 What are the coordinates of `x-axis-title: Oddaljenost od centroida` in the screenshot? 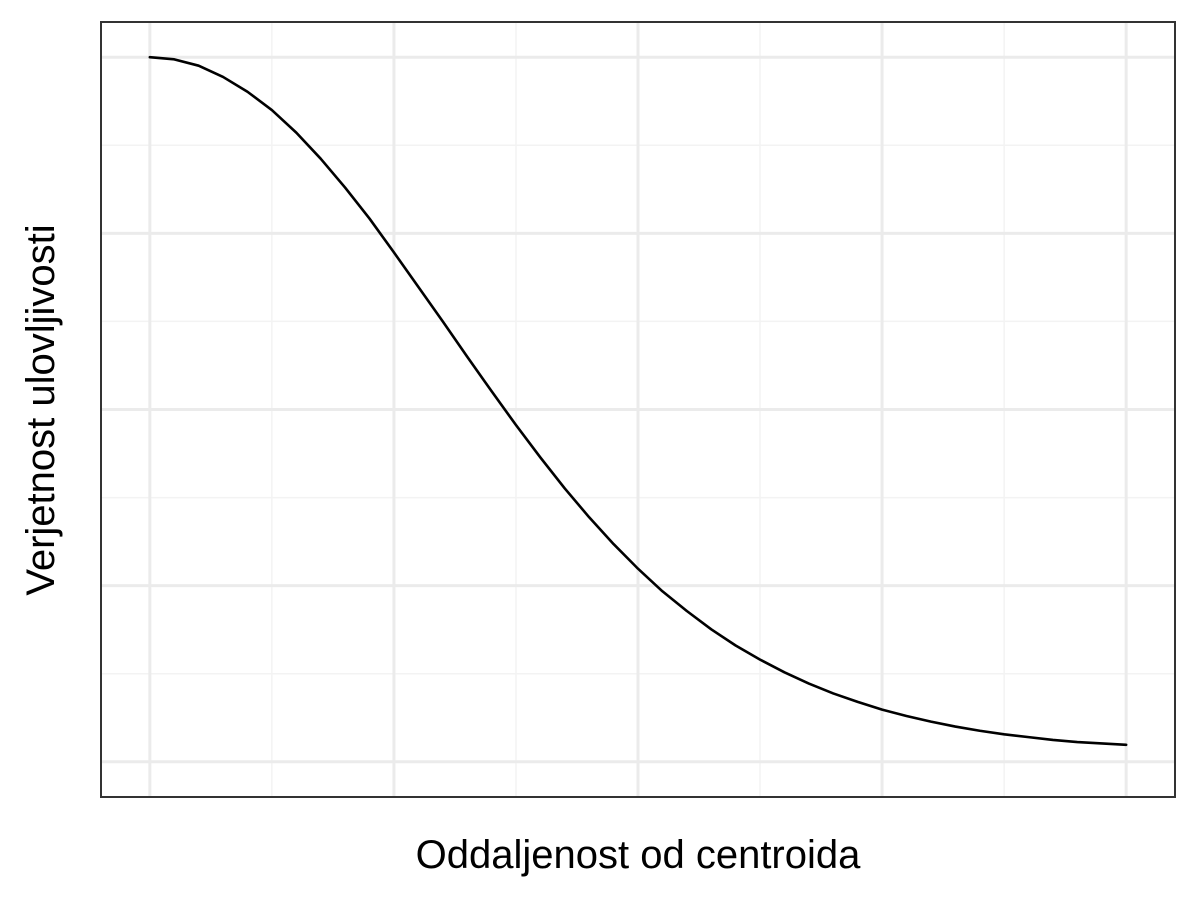 It's located at (638, 855).